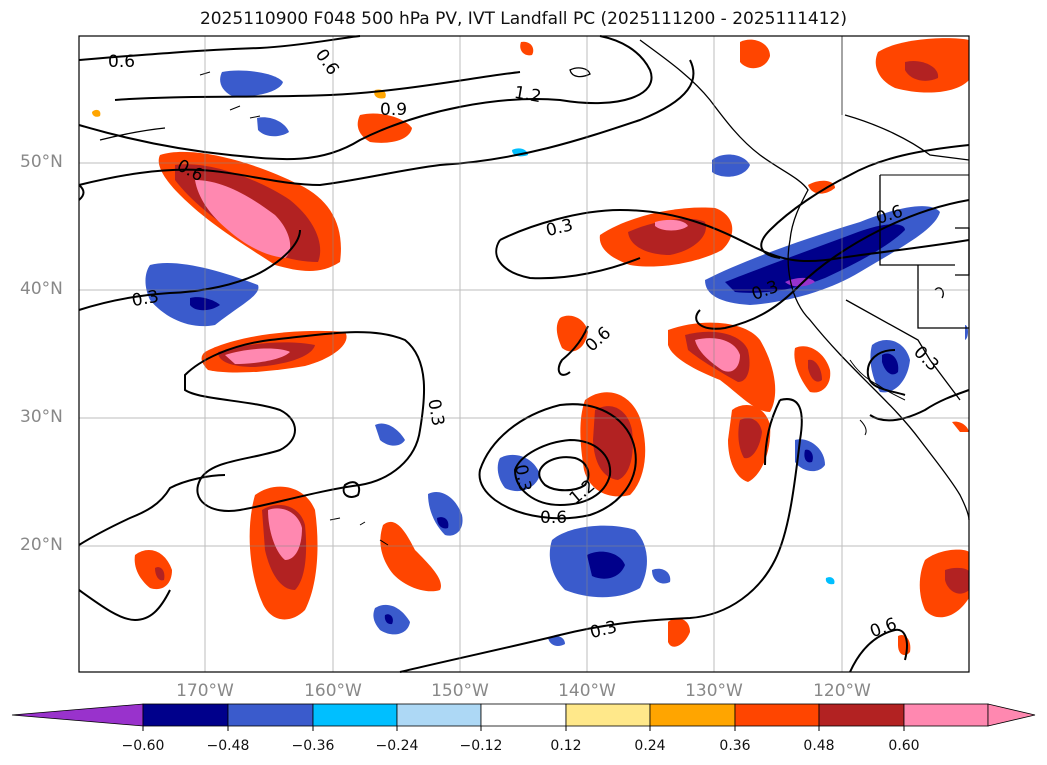 This screenshot has height=765, width=1047. I want to click on lat-label: 20°N, so click(41, 545).